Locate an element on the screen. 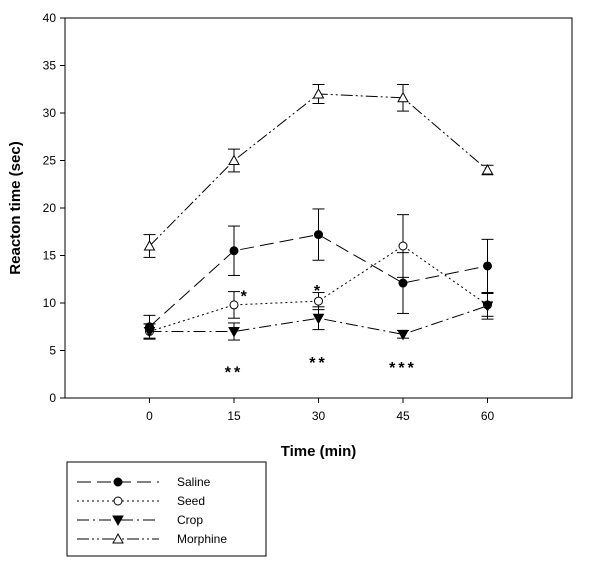  y-tick-label: 30 is located at coordinates (50, 113).